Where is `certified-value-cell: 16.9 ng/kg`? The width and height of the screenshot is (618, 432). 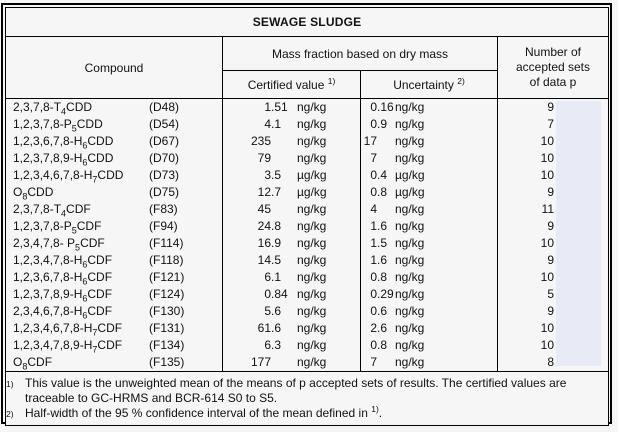
certified-value-cell: 16.9 ng/kg is located at coordinates (292, 243).